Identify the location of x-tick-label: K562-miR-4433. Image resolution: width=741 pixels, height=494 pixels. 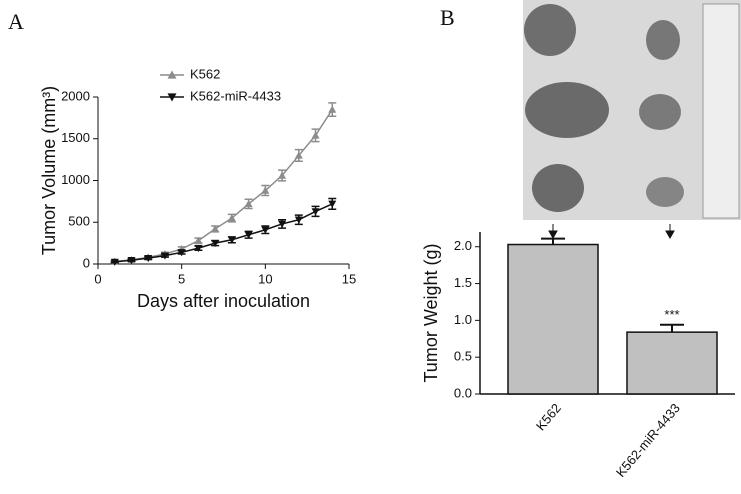
(648, 439).